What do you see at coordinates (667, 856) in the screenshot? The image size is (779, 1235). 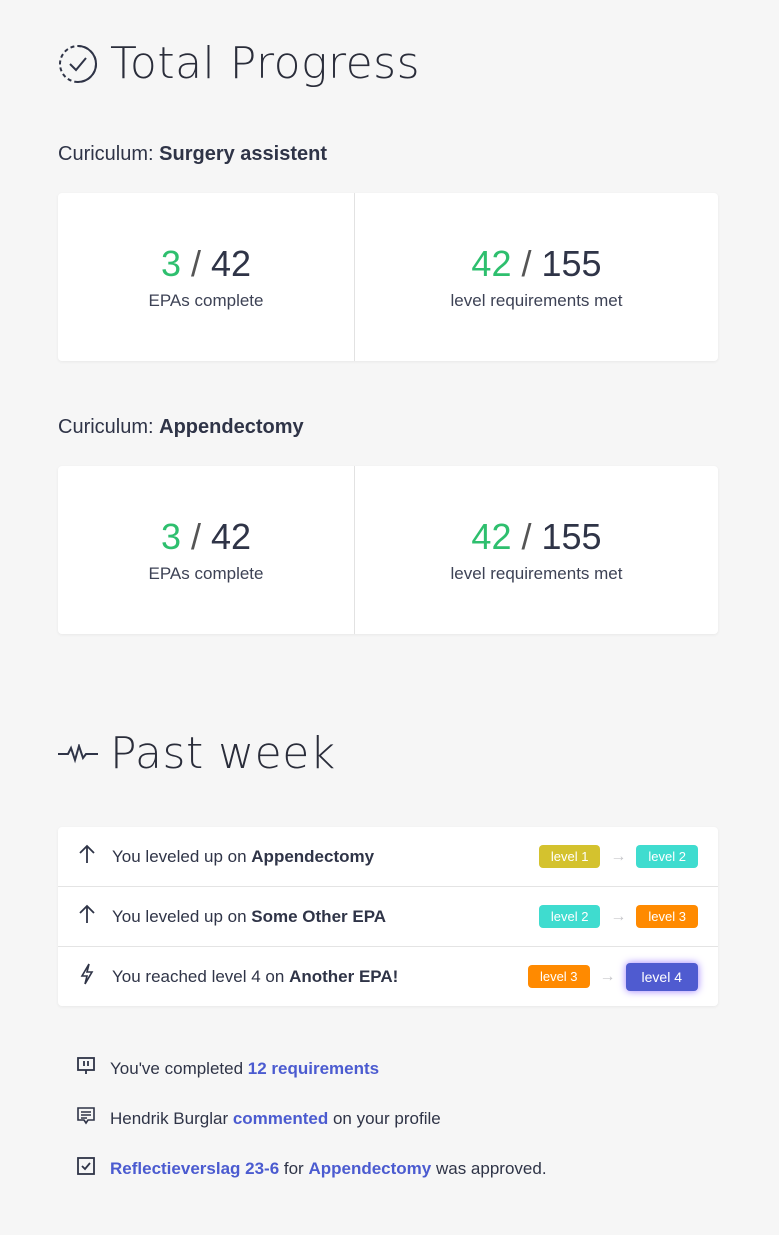 I see `level-badge-to: level 2` at bounding box center [667, 856].